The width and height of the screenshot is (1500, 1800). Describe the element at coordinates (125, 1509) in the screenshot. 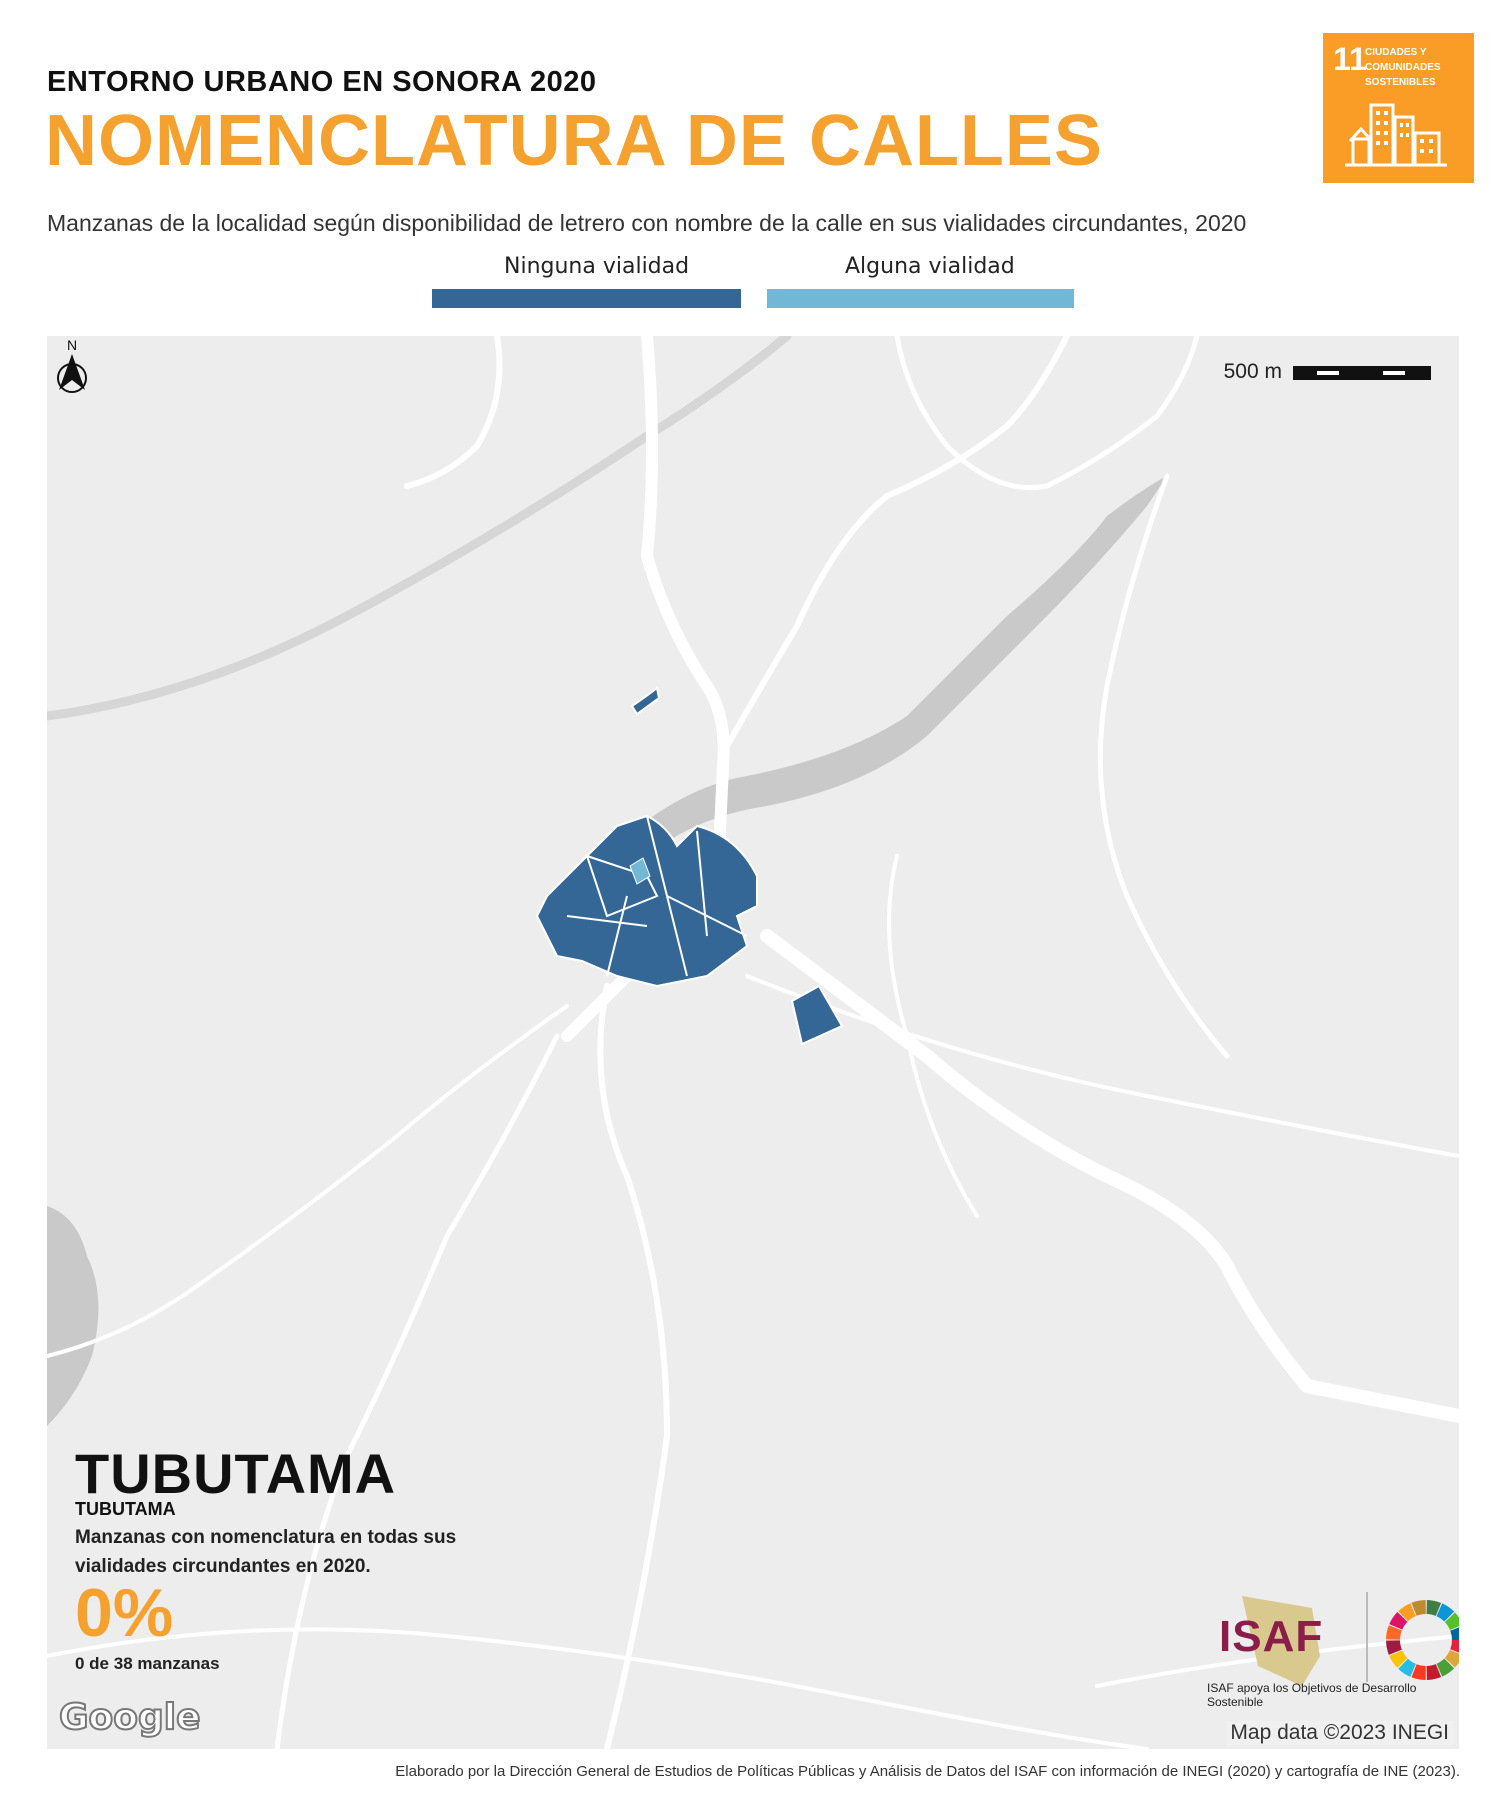

I see `municipality-name: TUBUTAMA` at that location.